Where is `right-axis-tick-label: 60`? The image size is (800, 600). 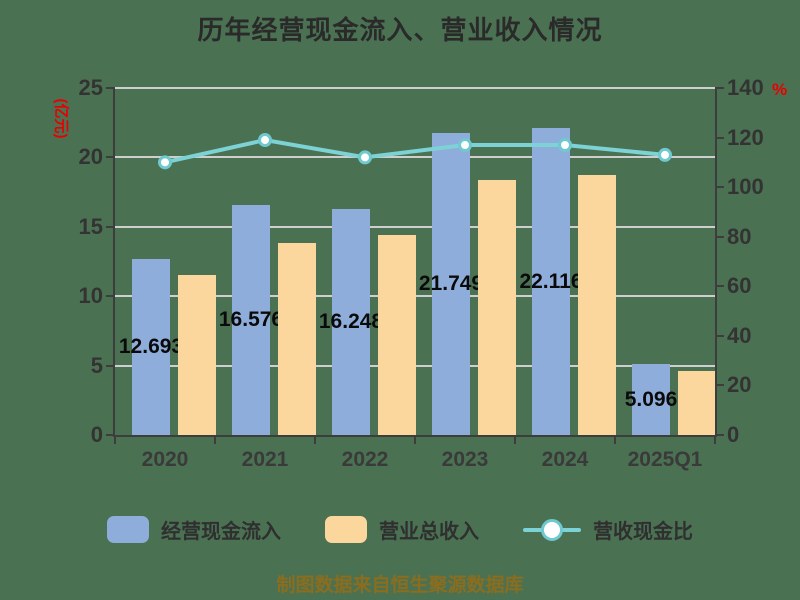 right-axis-tick-label: 60 is located at coordinates (739, 286).